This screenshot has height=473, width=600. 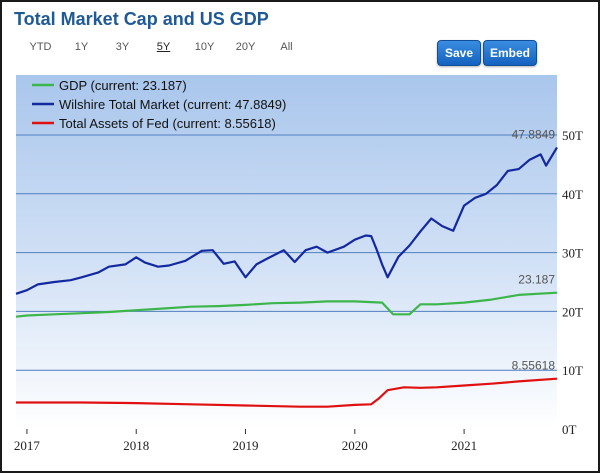 What do you see at coordinates (286, 47) in the screenshot?
I see `range-all: All` at bounding box center [286, 47].